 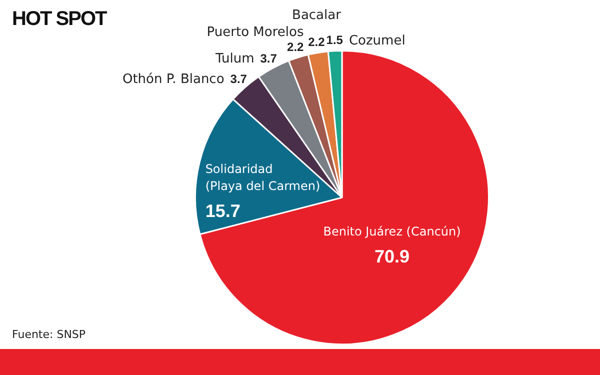 I want to click on slice-label: Solidaridad (Playa del Carmen), so click(x=262, y=178).